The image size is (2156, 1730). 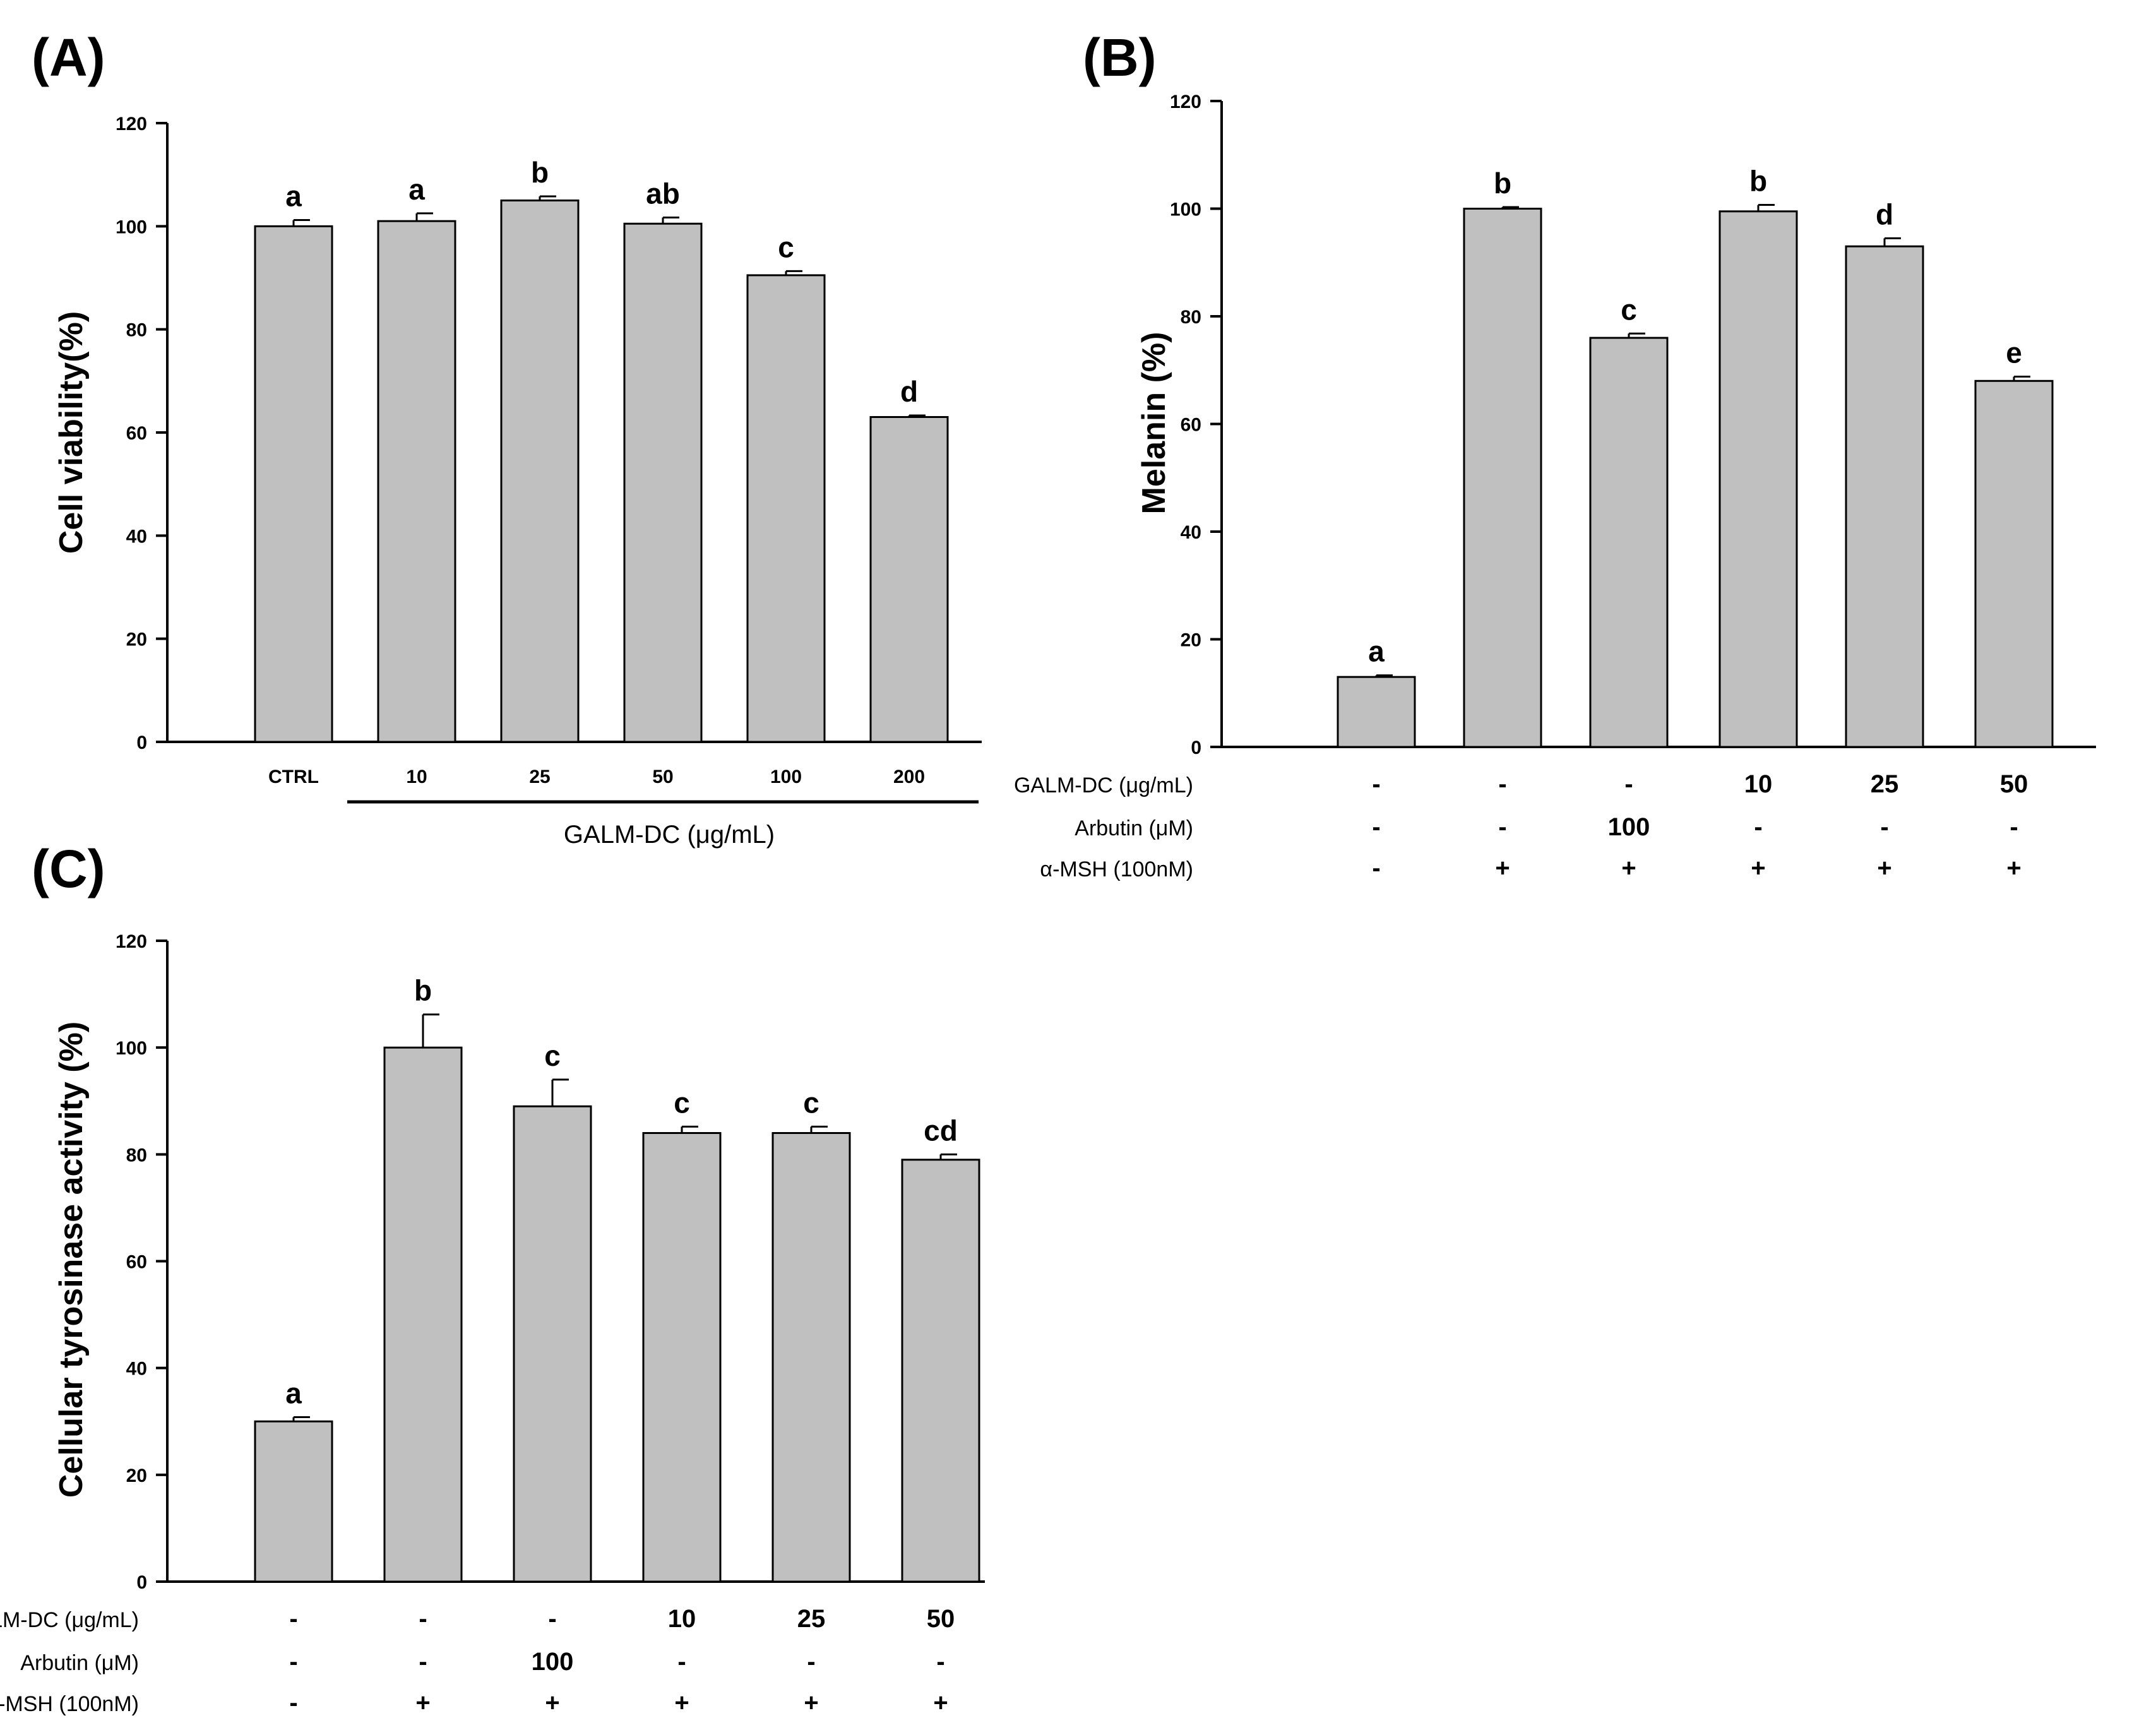 I want to click on x-axis-title: GALM-DC (μg/mL), so click(x=669, y=835).